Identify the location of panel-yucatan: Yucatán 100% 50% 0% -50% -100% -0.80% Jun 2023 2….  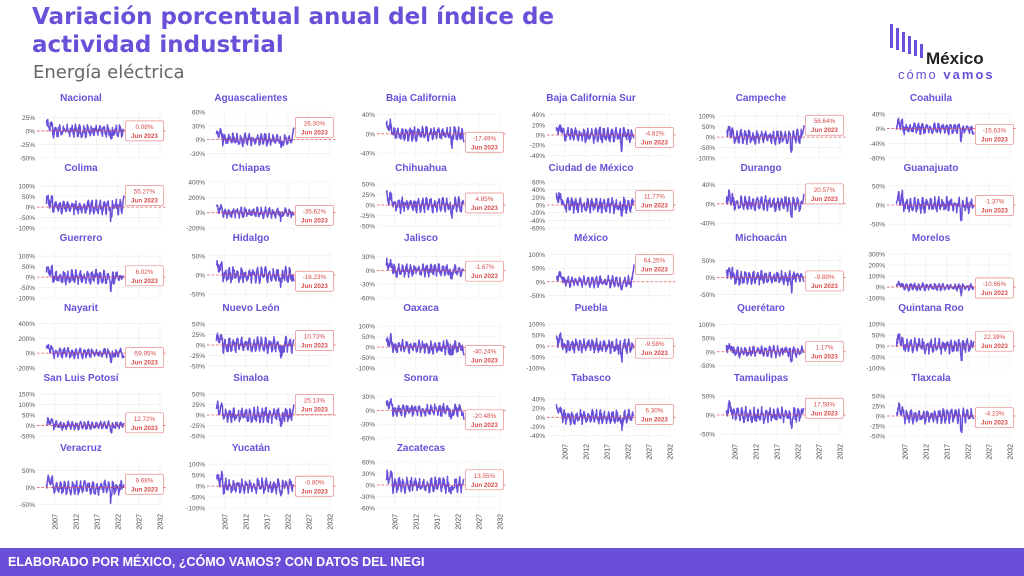
(261, 486).